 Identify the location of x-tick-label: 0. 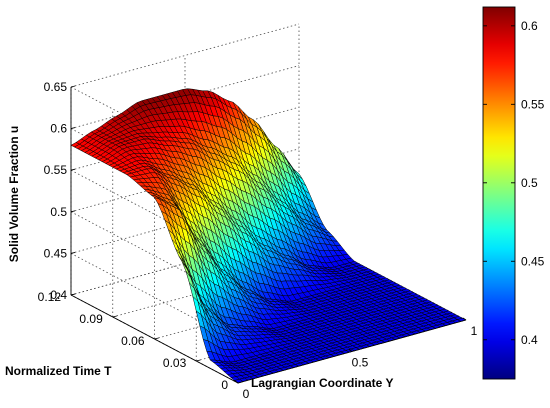
(246, 394).